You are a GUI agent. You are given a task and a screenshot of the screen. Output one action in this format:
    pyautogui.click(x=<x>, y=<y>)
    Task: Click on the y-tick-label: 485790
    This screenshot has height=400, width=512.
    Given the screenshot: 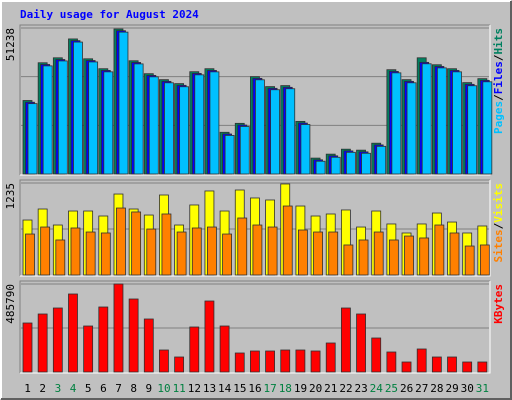 What is the action you would take?
    pyautogui.click(x=10, y=304)
    